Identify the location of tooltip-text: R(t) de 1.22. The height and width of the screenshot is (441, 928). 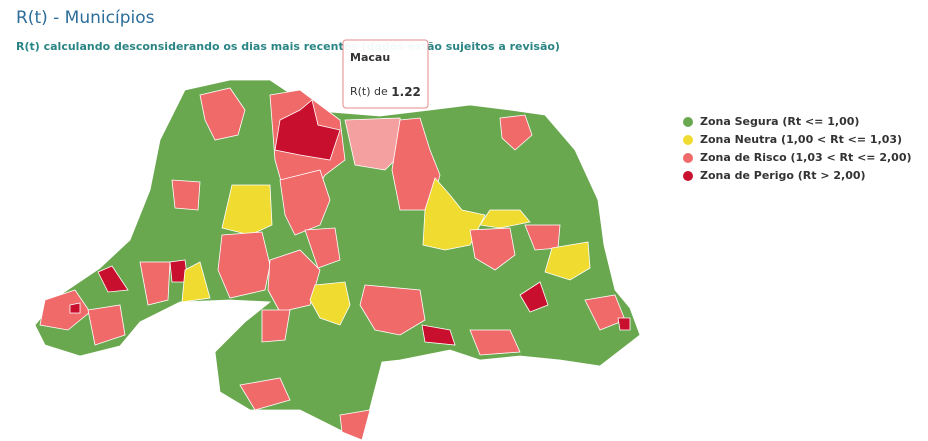
(385, 92).